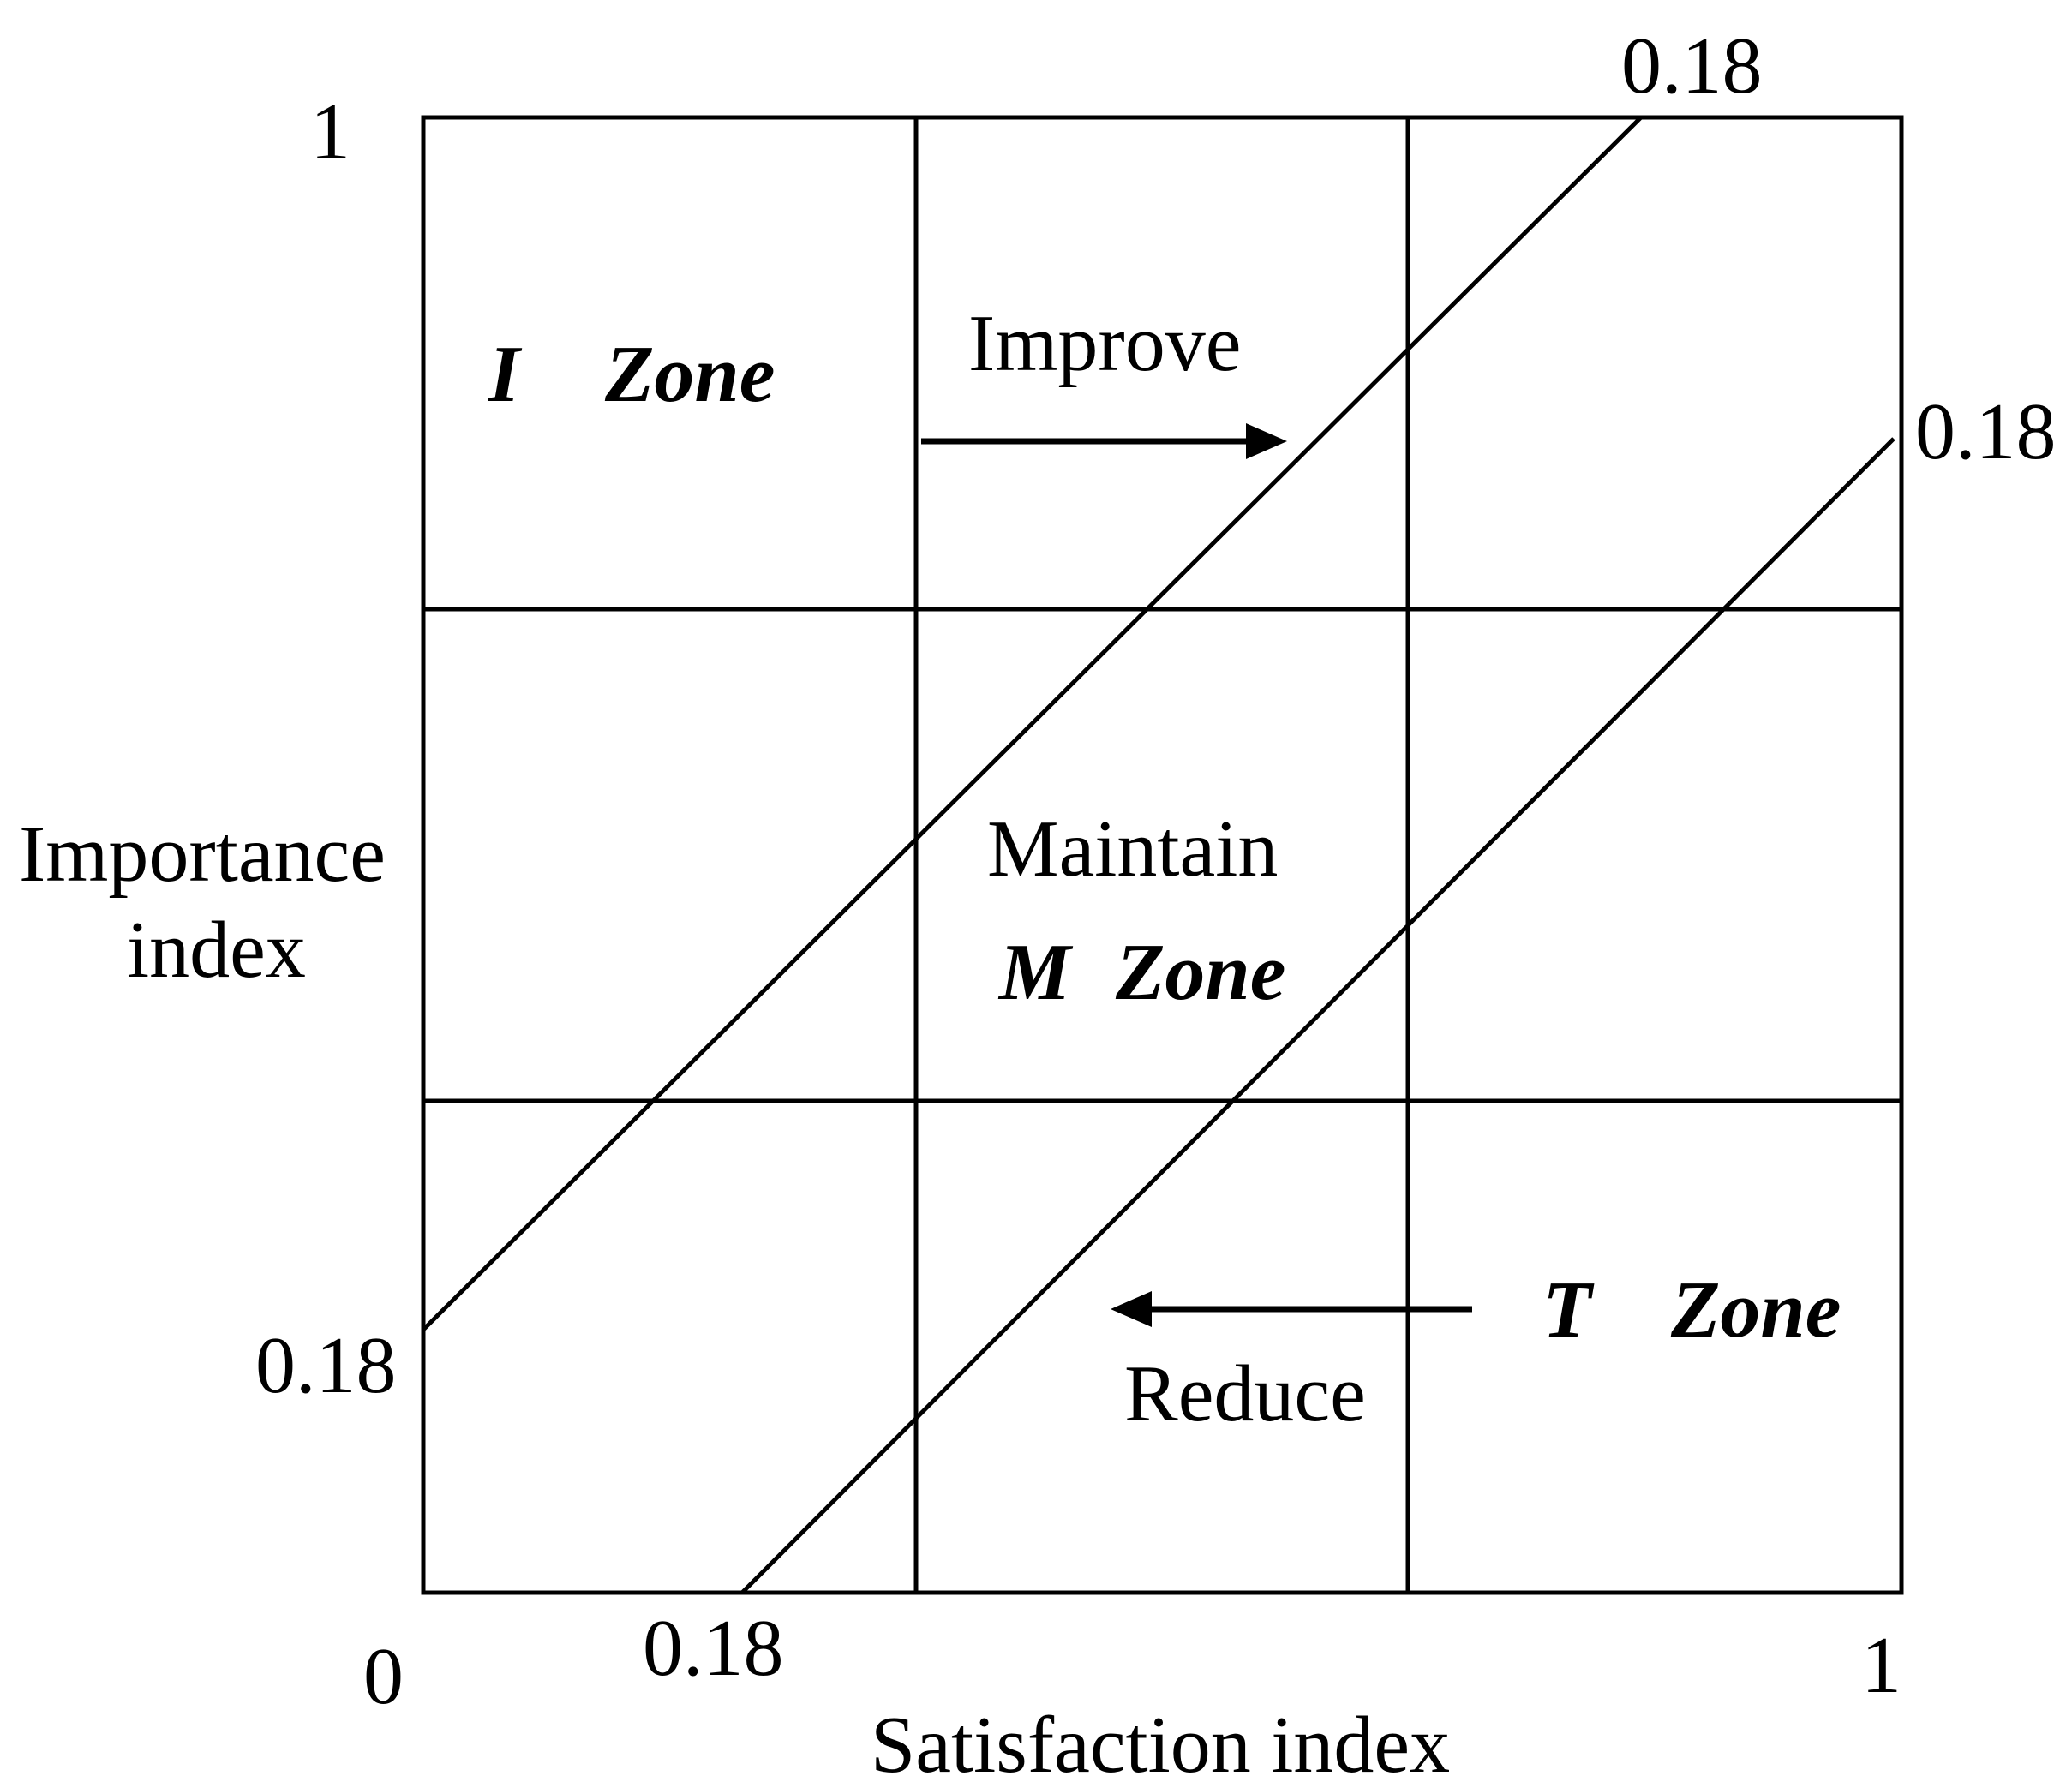  What do you see at coordinates (1266, 441) in the screenshot?
I see `improve-arrow-head` at bounding box center [1266, 441].